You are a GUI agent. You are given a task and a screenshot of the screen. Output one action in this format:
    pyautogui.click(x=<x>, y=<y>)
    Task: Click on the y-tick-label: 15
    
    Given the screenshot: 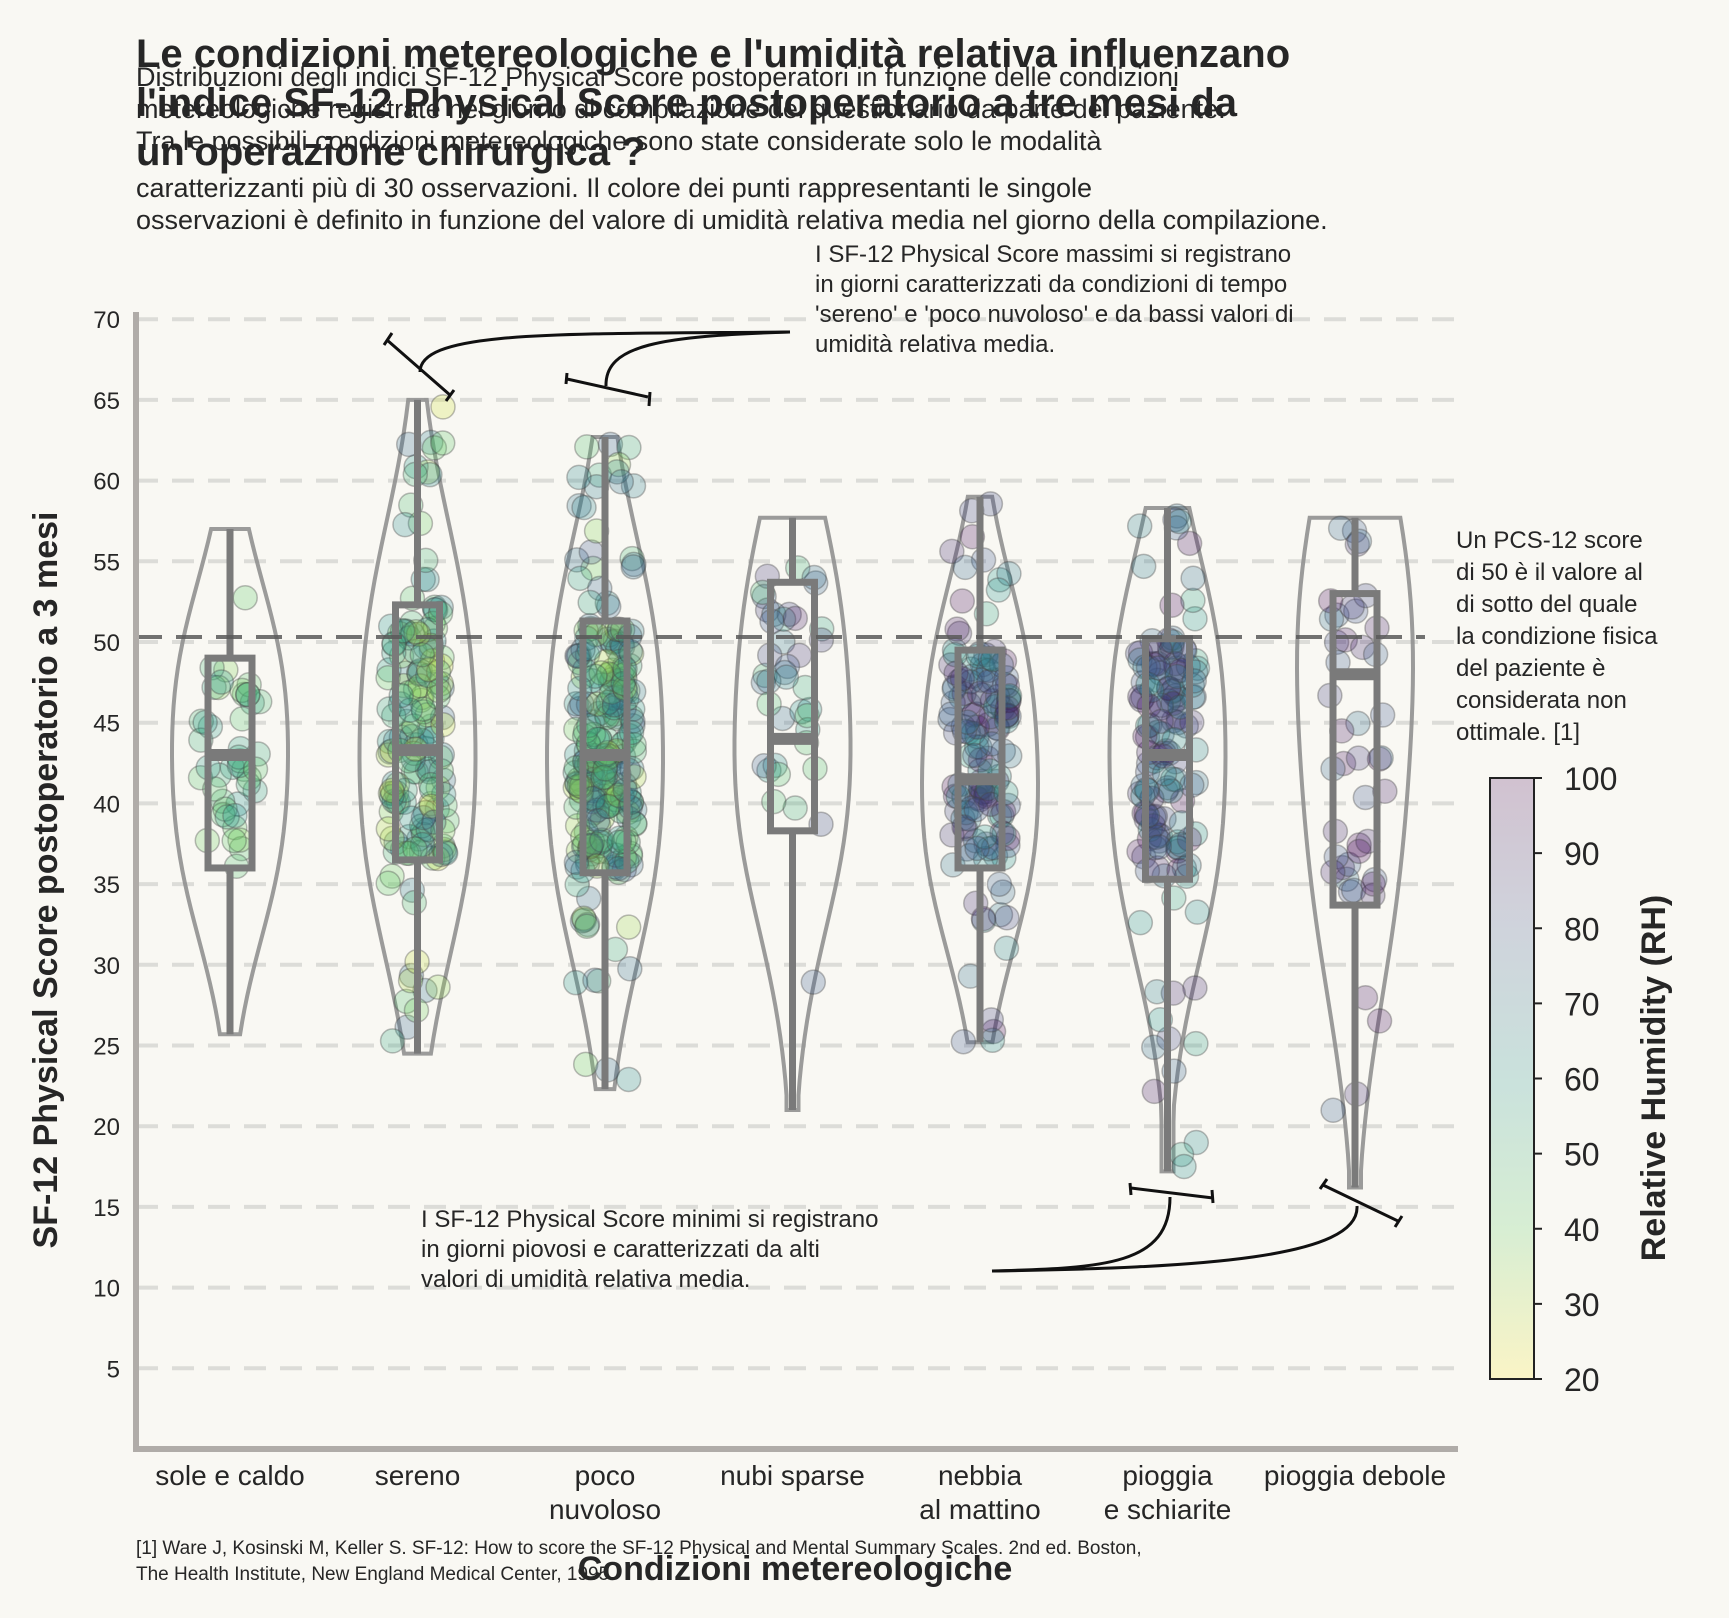 What is the action you would take?
    pyautogui.click(x=106, y=1208)
    